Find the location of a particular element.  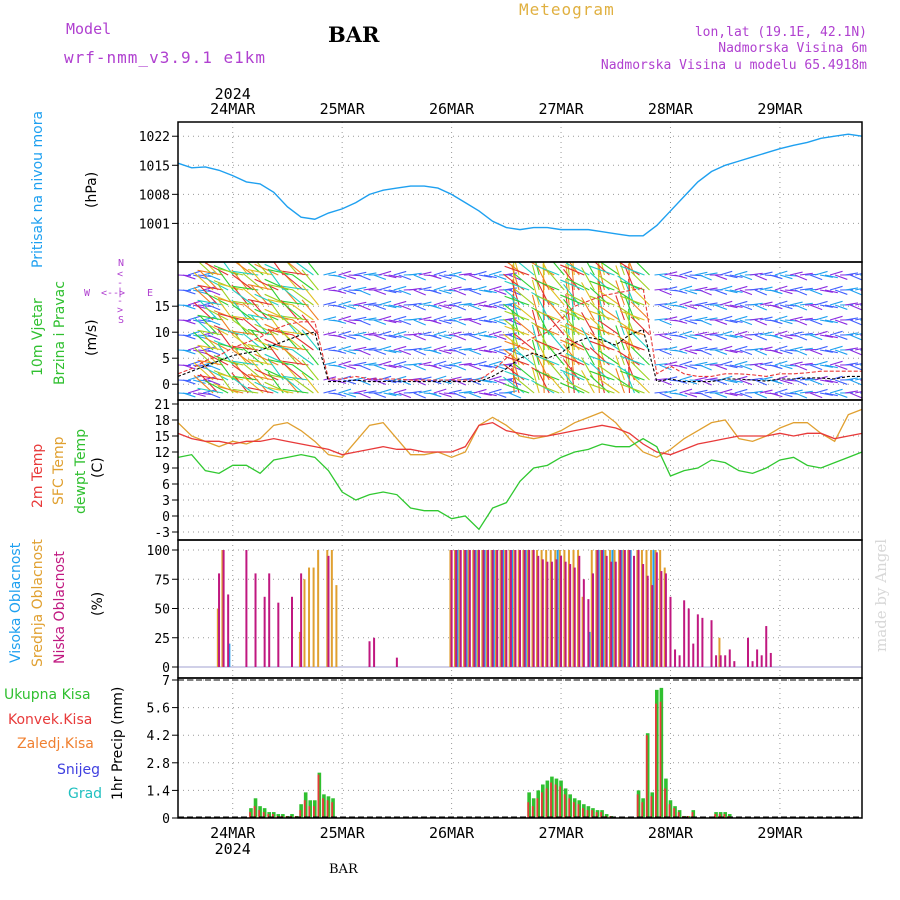

y-tick-label: 0 is located at coordinates (166, 668).